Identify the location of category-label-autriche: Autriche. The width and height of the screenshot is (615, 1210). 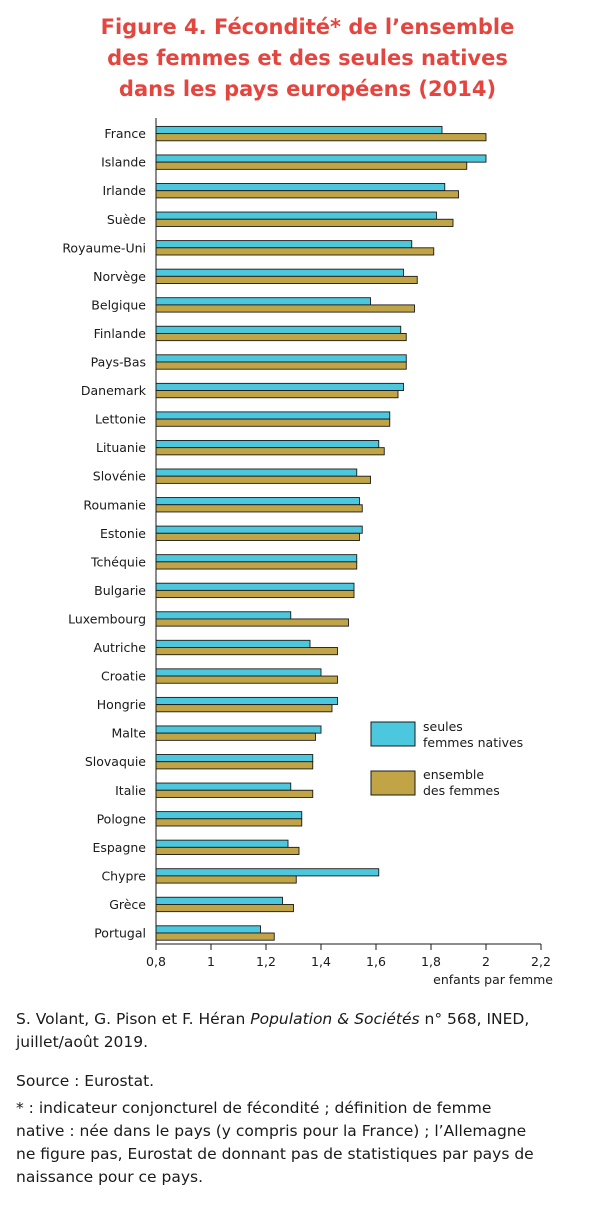
(120, 647).